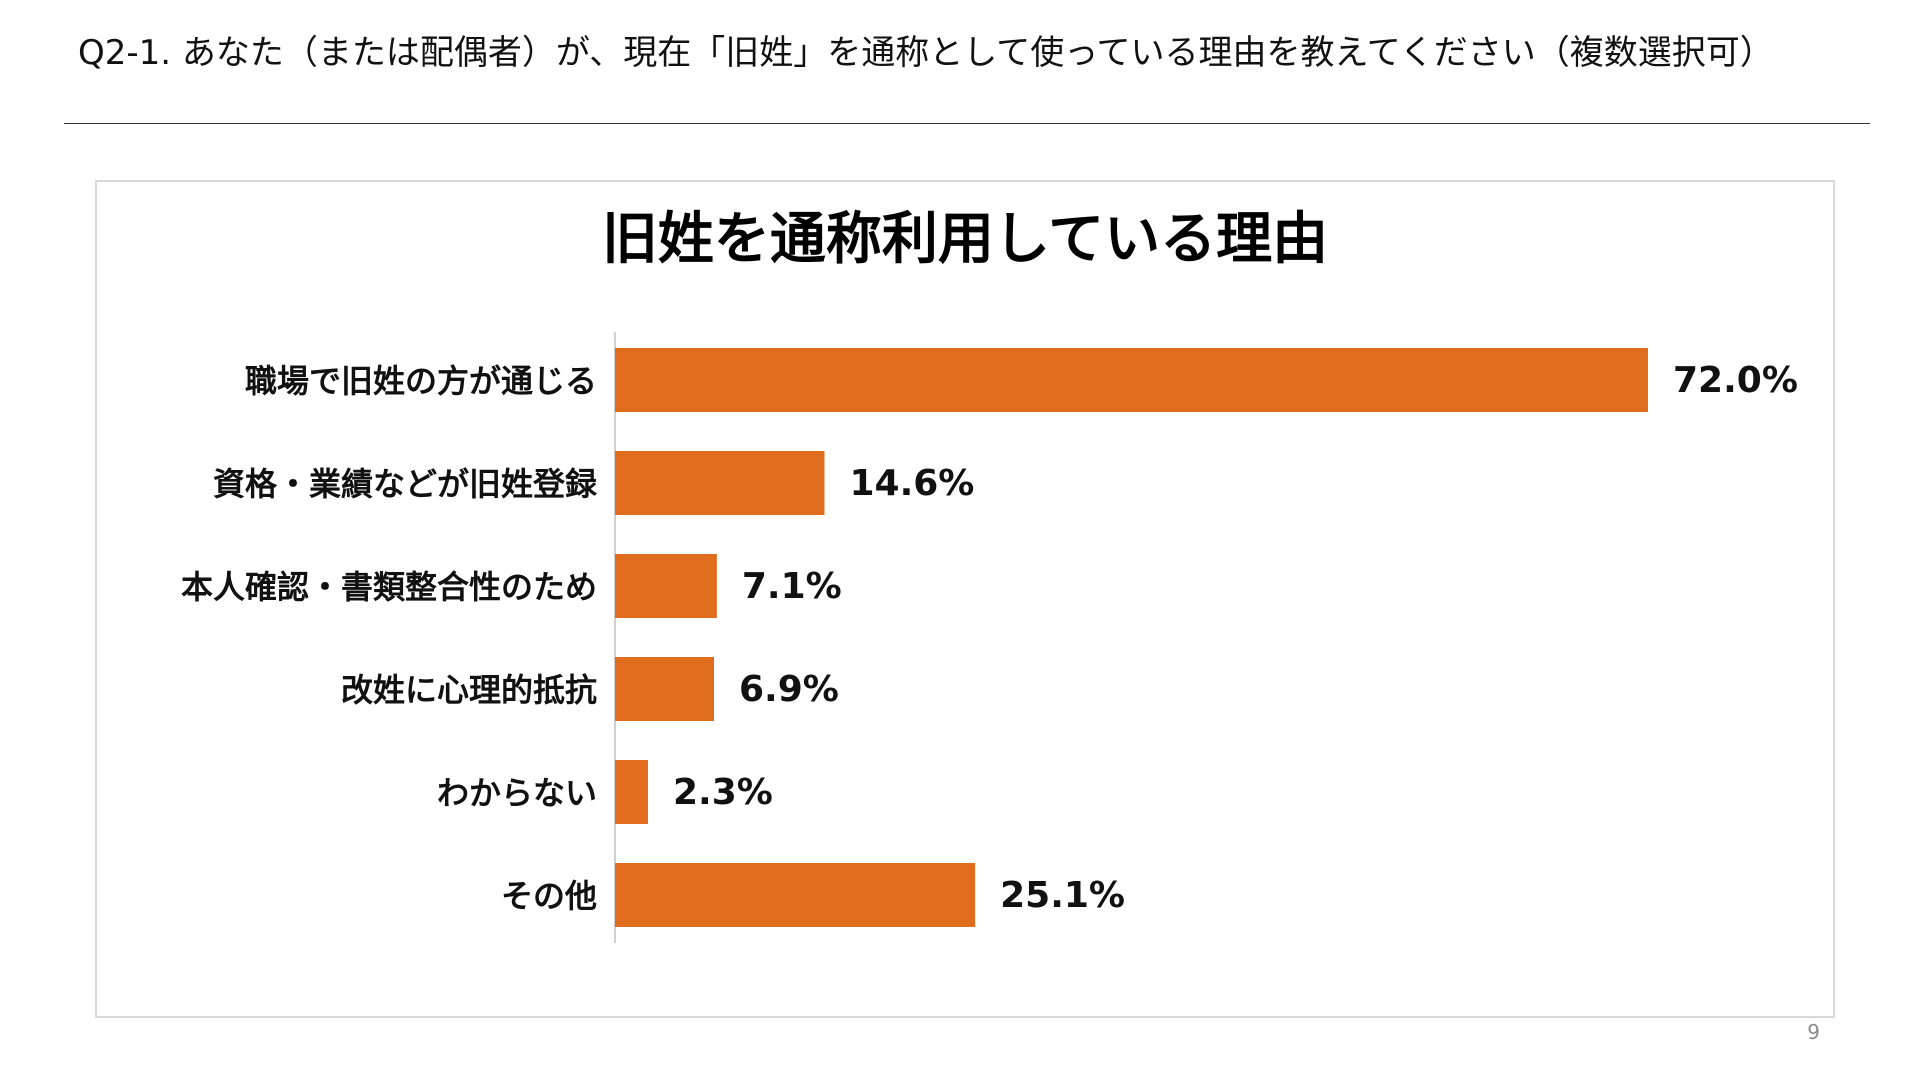 This screenshot has height=1080, width=1920. I want to click on category-label-3: 改姓に心理的抵抗, so click(469, 690).